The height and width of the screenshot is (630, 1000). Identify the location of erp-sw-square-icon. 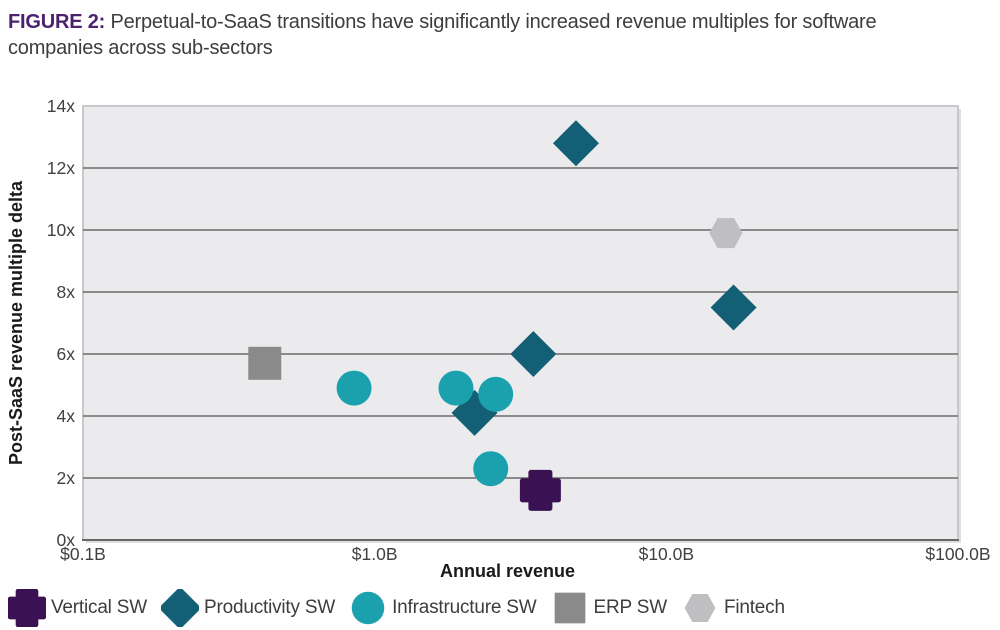
(569, 608).